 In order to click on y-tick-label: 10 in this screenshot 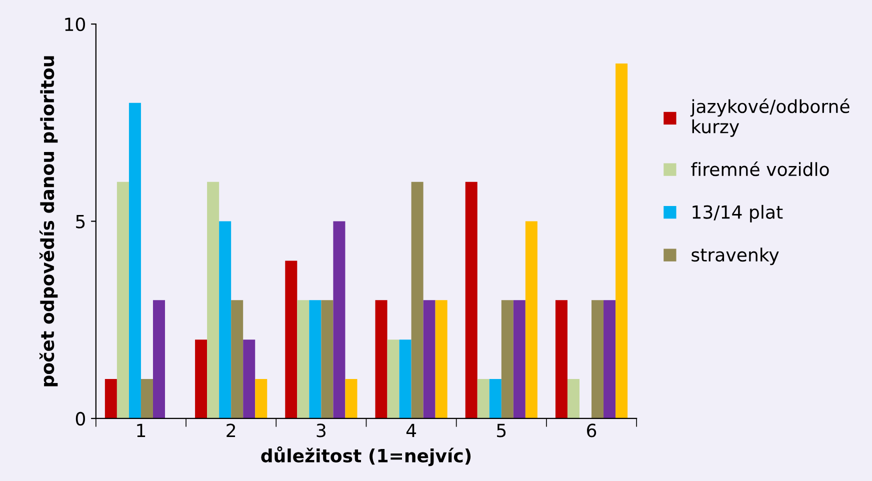, I will do `click(75, 25)`.